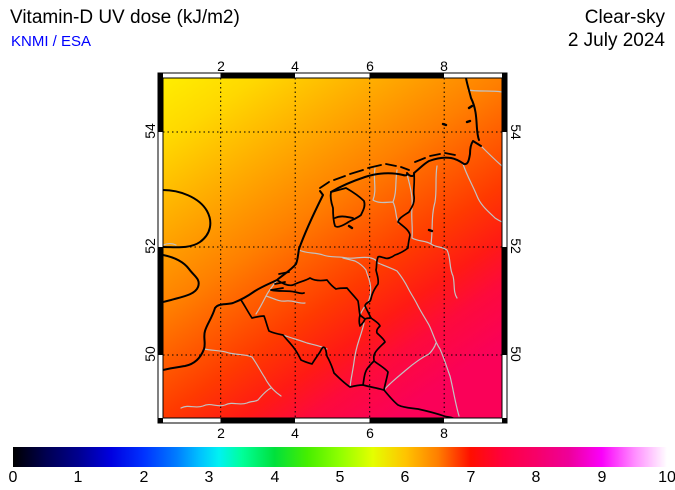  I want to click on colorbar-gradient, so click(340, 457).